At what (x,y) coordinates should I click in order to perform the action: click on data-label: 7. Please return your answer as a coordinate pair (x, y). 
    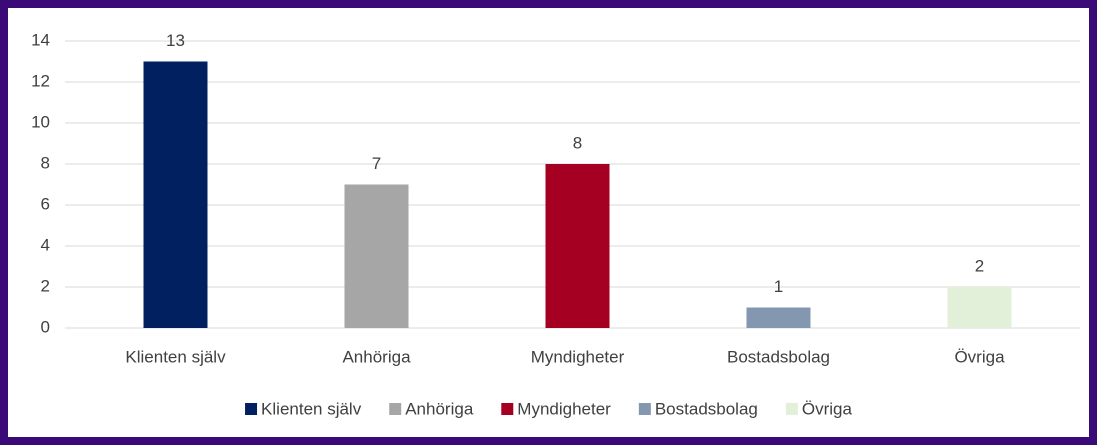
    Looking at the image, I should click on (376, 163).